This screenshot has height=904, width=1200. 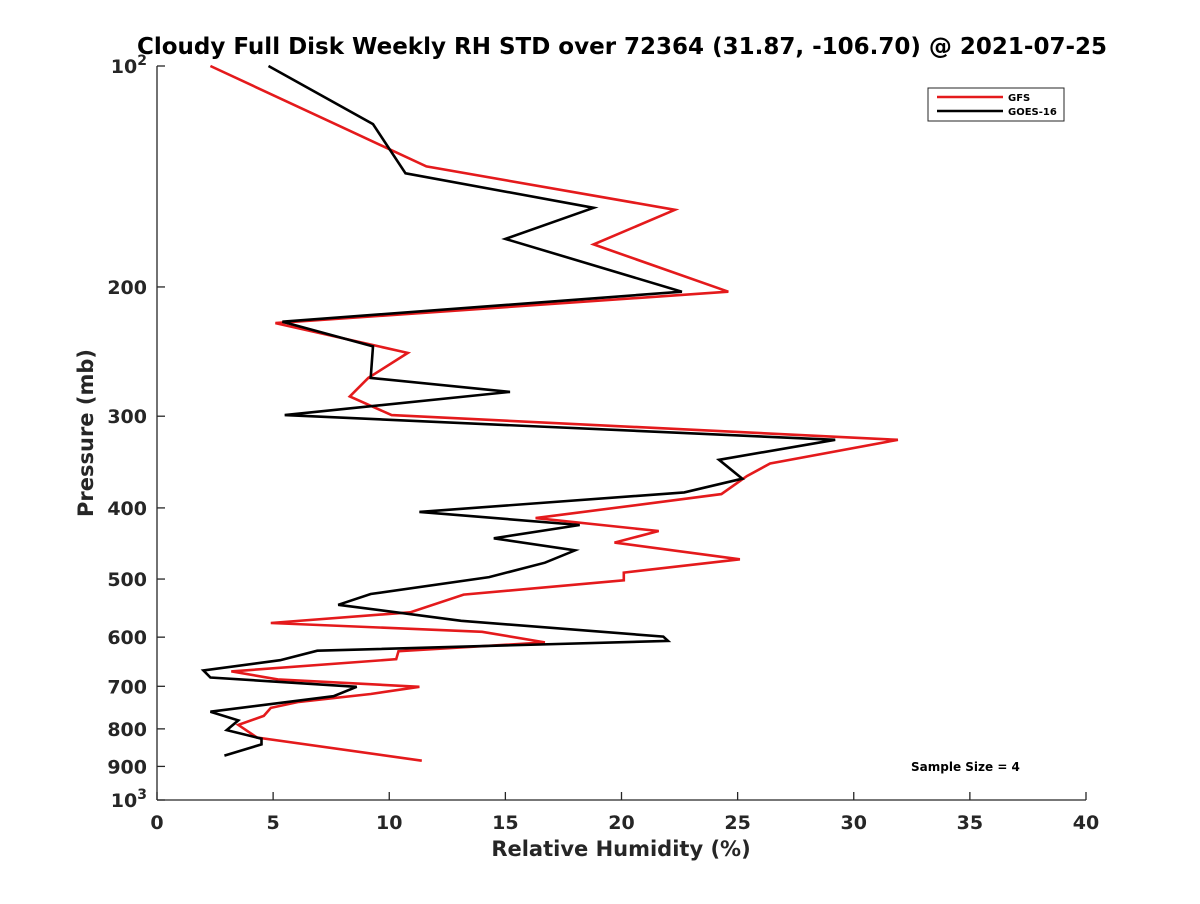 What do you see at coordinates (970, 823) in the screenshot?
I see `x-tick-label: 35` at bounding box center [970, 823].